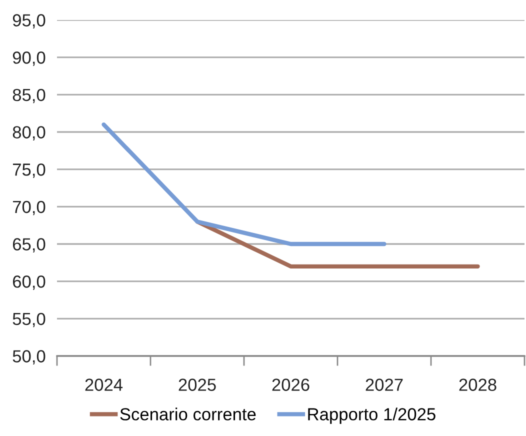 This screenshot has width=526, height=436. What do you see at coordinates (29, 357) in the screenshot?
I see `y-tick-label: 50,0` at bounding box center [29, 357].